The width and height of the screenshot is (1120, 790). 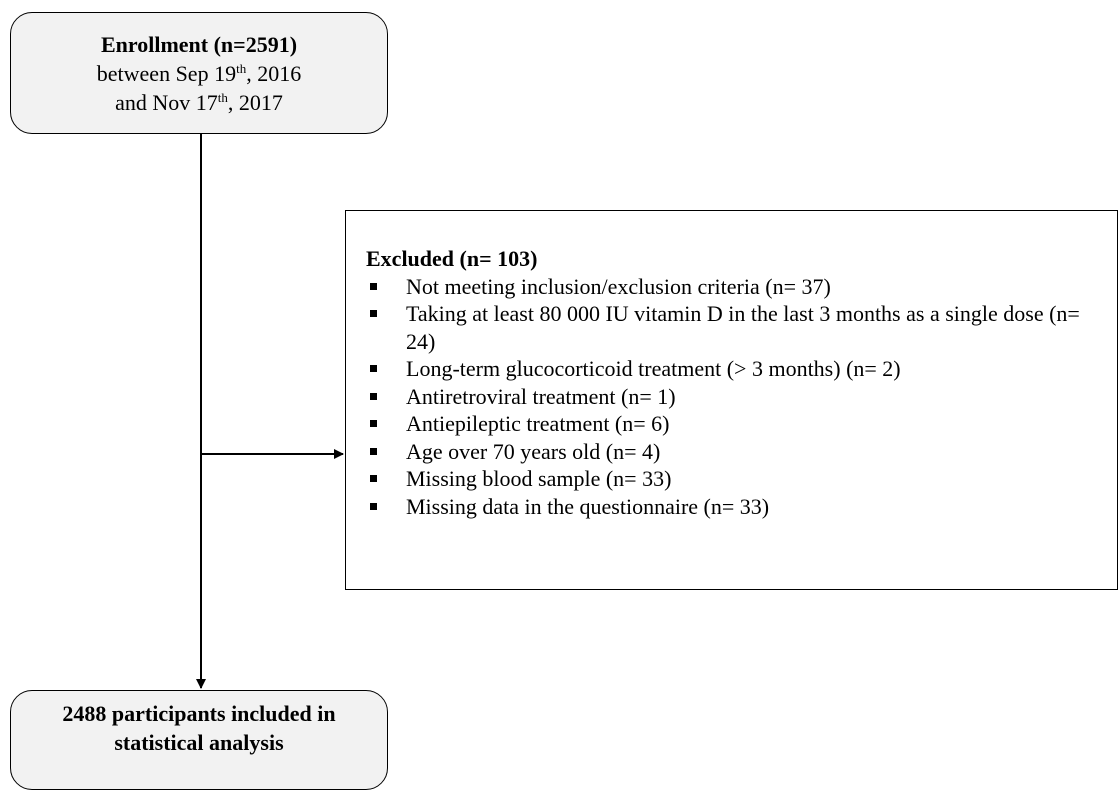 I want to click on date-text: and Nov 17, so click(x=166, y=102).